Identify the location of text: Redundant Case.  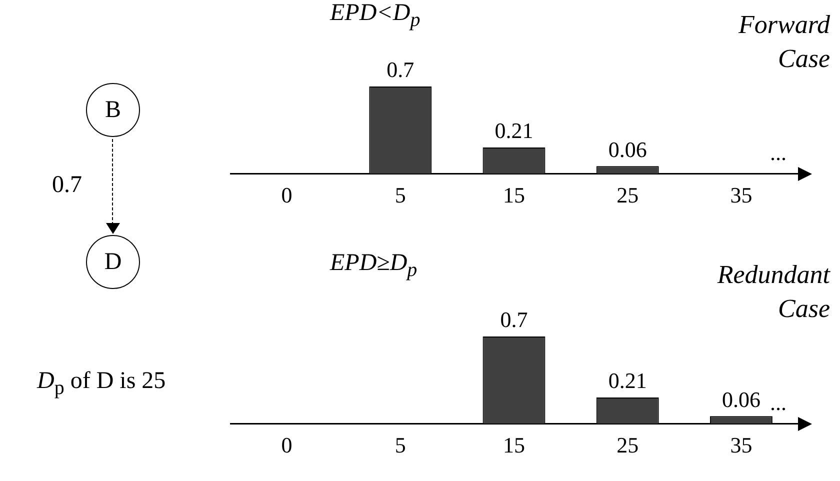
(773, 292).